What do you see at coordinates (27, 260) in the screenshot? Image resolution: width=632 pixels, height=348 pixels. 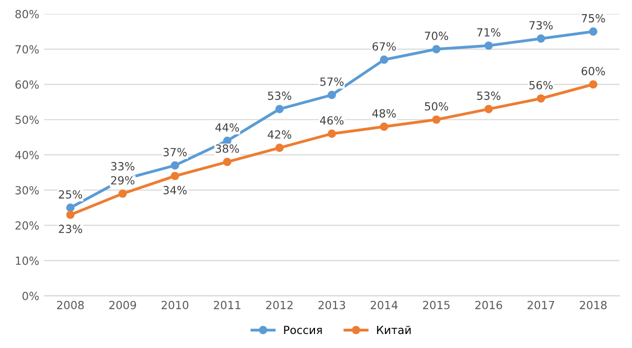 I see `y-tick-label: 10%` at bounding box center [27, 260].